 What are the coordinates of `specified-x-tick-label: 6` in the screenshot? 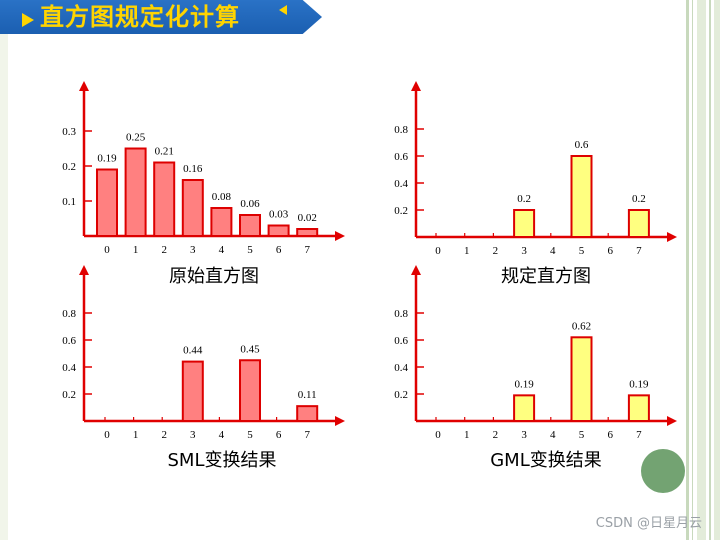 It's located at (610, 251).